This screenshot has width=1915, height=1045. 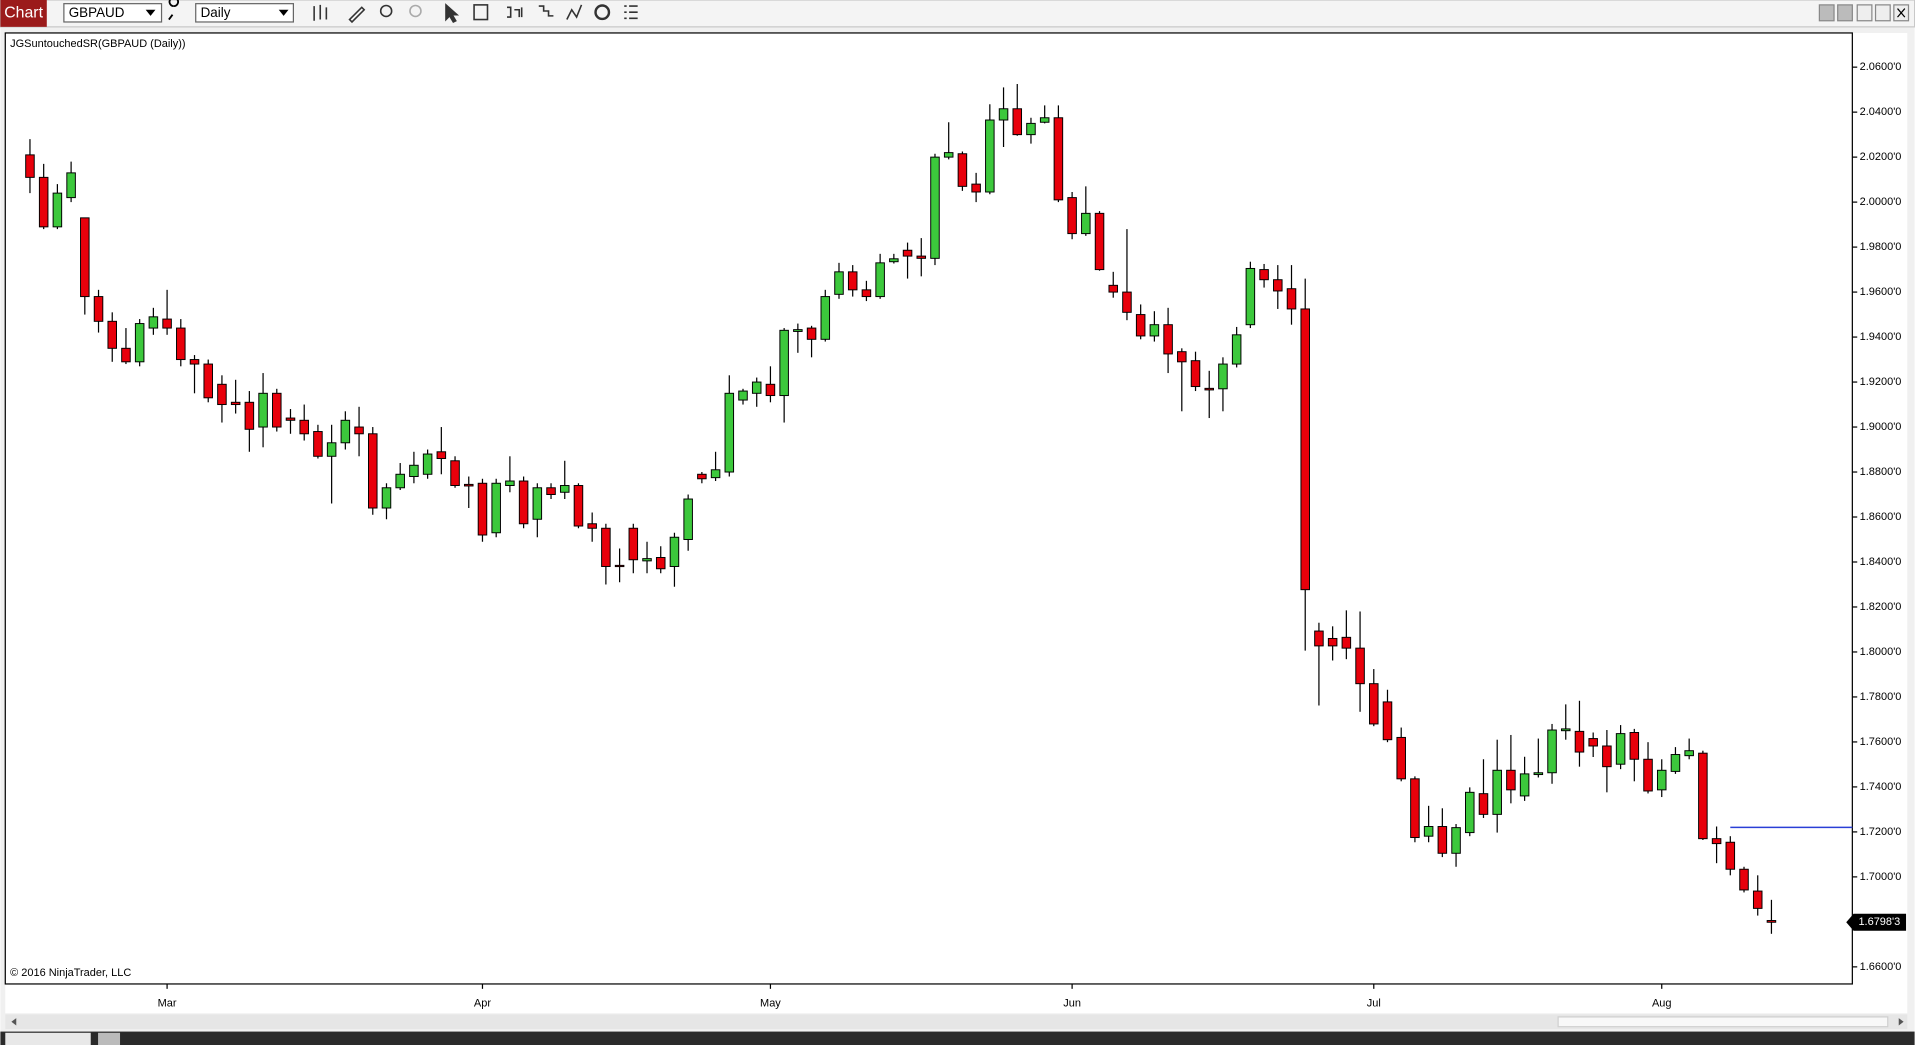 What do you see at coordinates (97, 44) in the screenshot?
I see `indicator-label: JGSuntouchedSR(GBPAUD (Daily))` at bounding box center [97, 44].